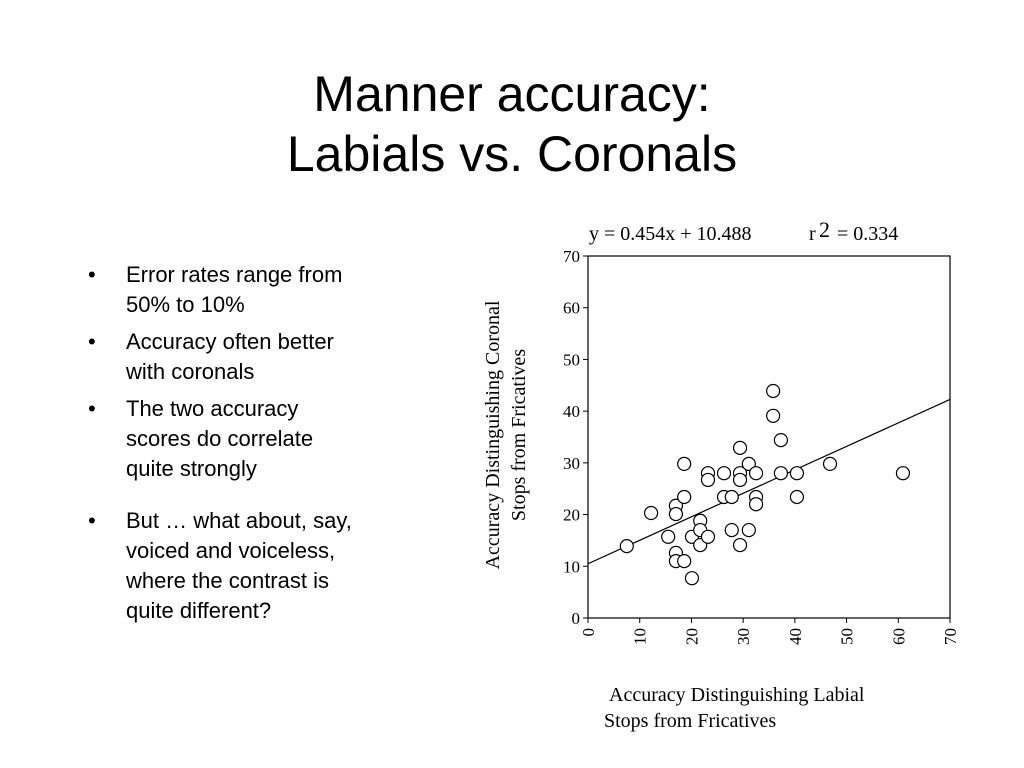 The height and width of the screenshot is (768, 1024). Describe the element at coordinates (588, 632) in the screenshot. I see `x-tick-label: 0` at that location.